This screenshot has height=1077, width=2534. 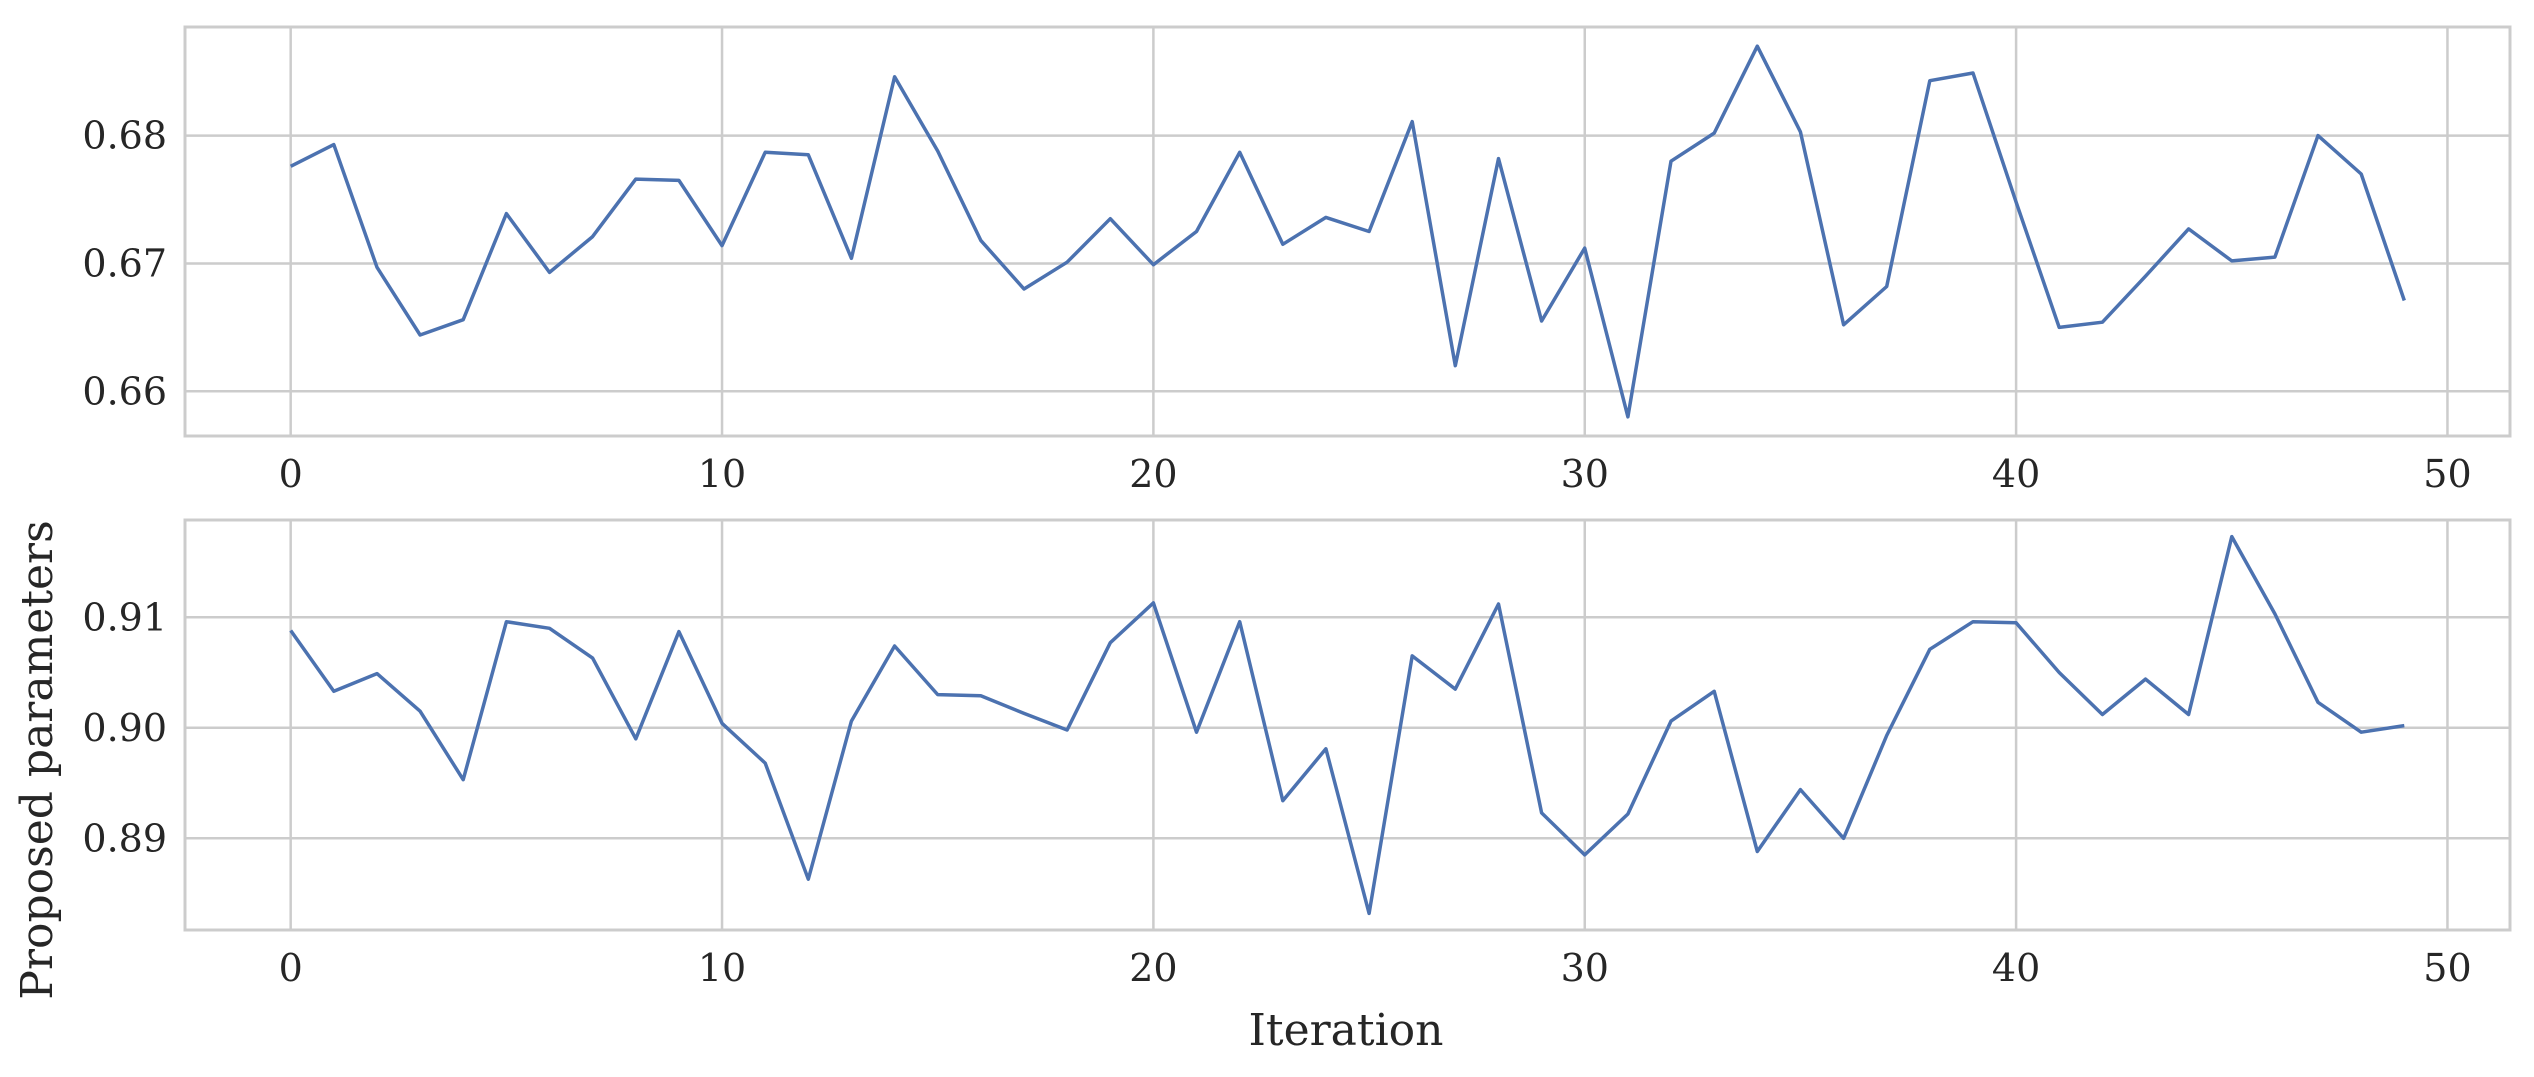 I want to click on y-tick-label: 0.66, so click(x=124, y=391).